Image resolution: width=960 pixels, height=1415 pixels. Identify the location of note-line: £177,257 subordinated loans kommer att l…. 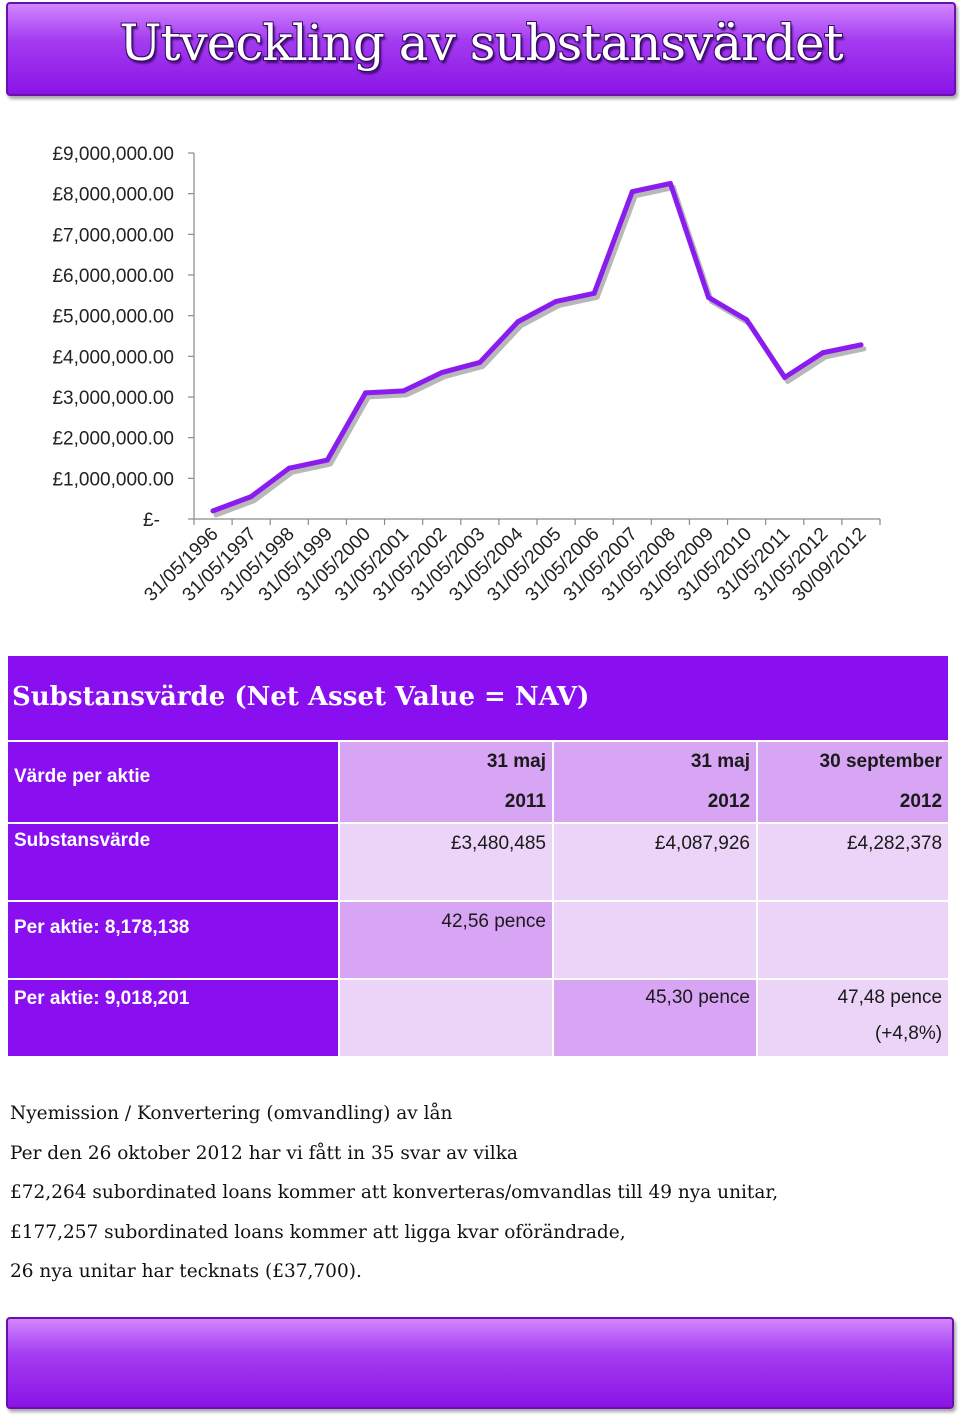
(318, 1232).